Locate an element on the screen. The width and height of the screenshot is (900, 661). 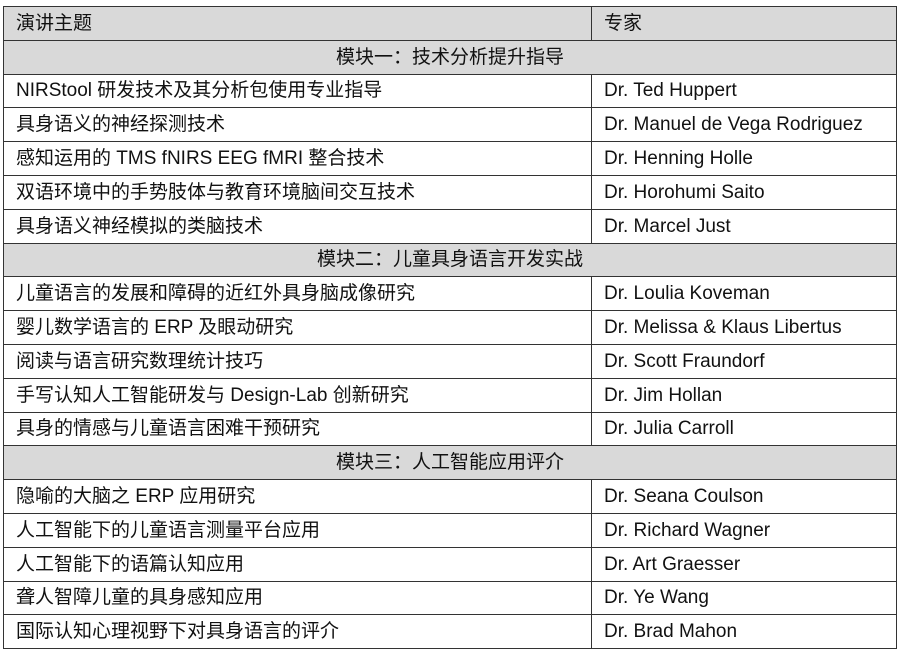
table-row: 具身语义神经模拟的类脑技术 Dr. Marcel Just is located at coordinates (450, 226).